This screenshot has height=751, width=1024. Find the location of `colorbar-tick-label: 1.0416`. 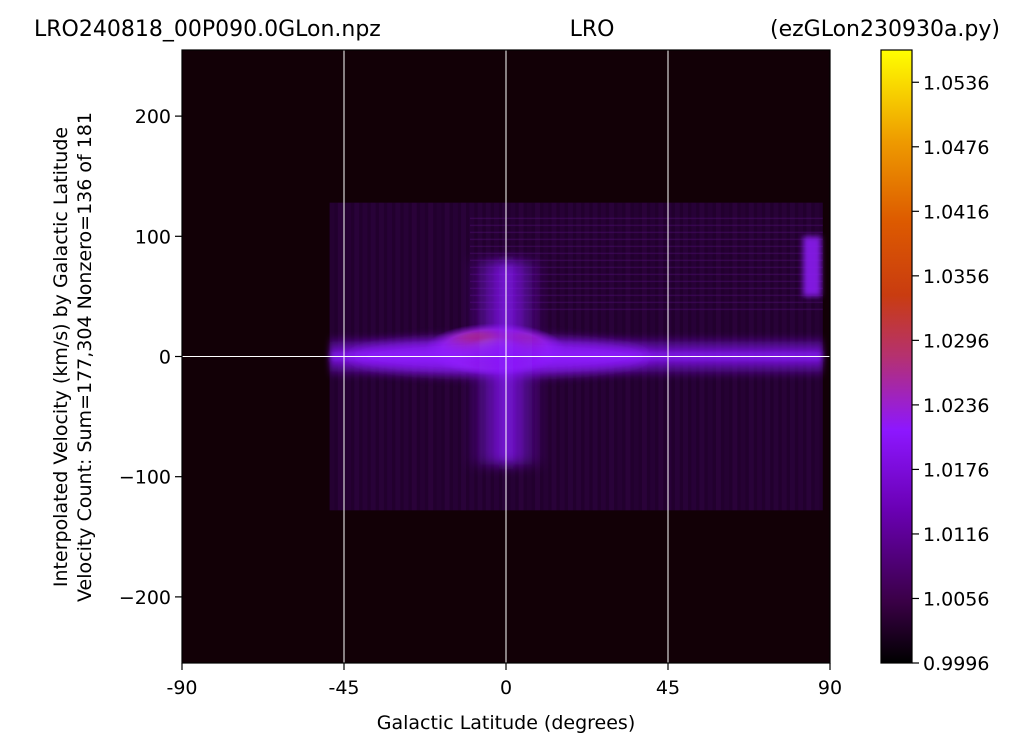

colorbar-tick-label: 1.0416 is located at coordinates (956, 212).